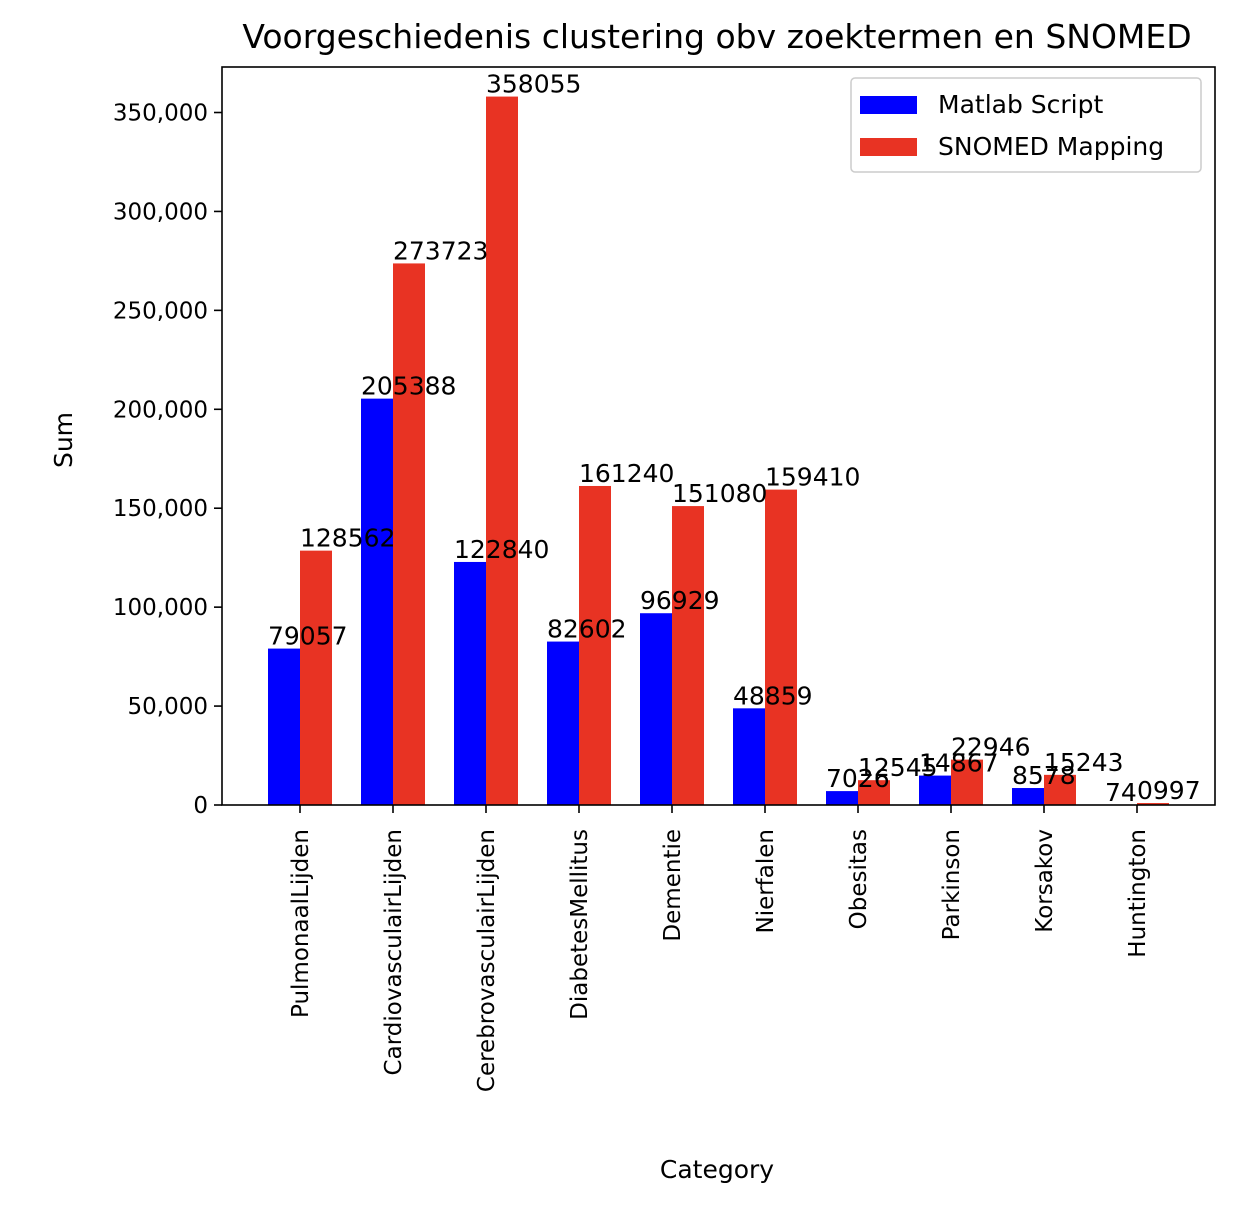  I want to click on x-tick-label: CerebrovasculairLijden, so click(487, 960).